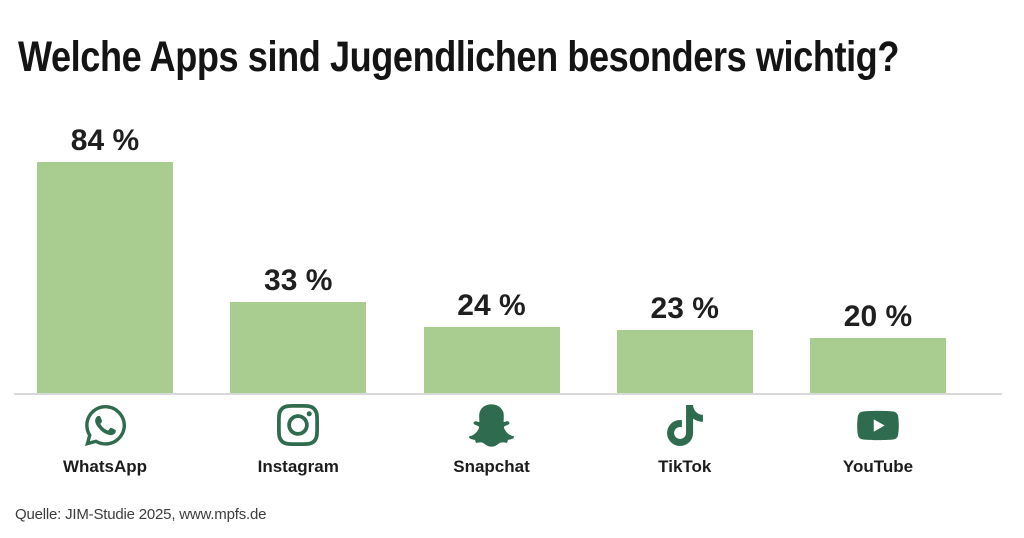 This screenshot has width=1024, height=538. I want to click on category: Snapchat, so click(492, 439).